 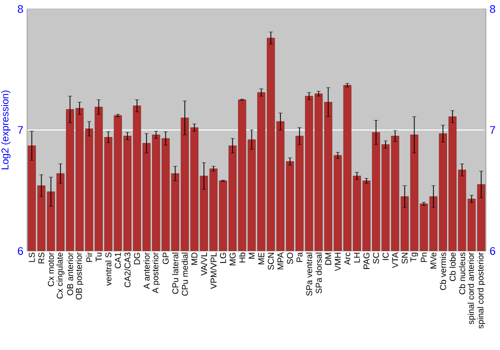 I want to click on x-tick-label: Pn, so click(x=423, y=257).